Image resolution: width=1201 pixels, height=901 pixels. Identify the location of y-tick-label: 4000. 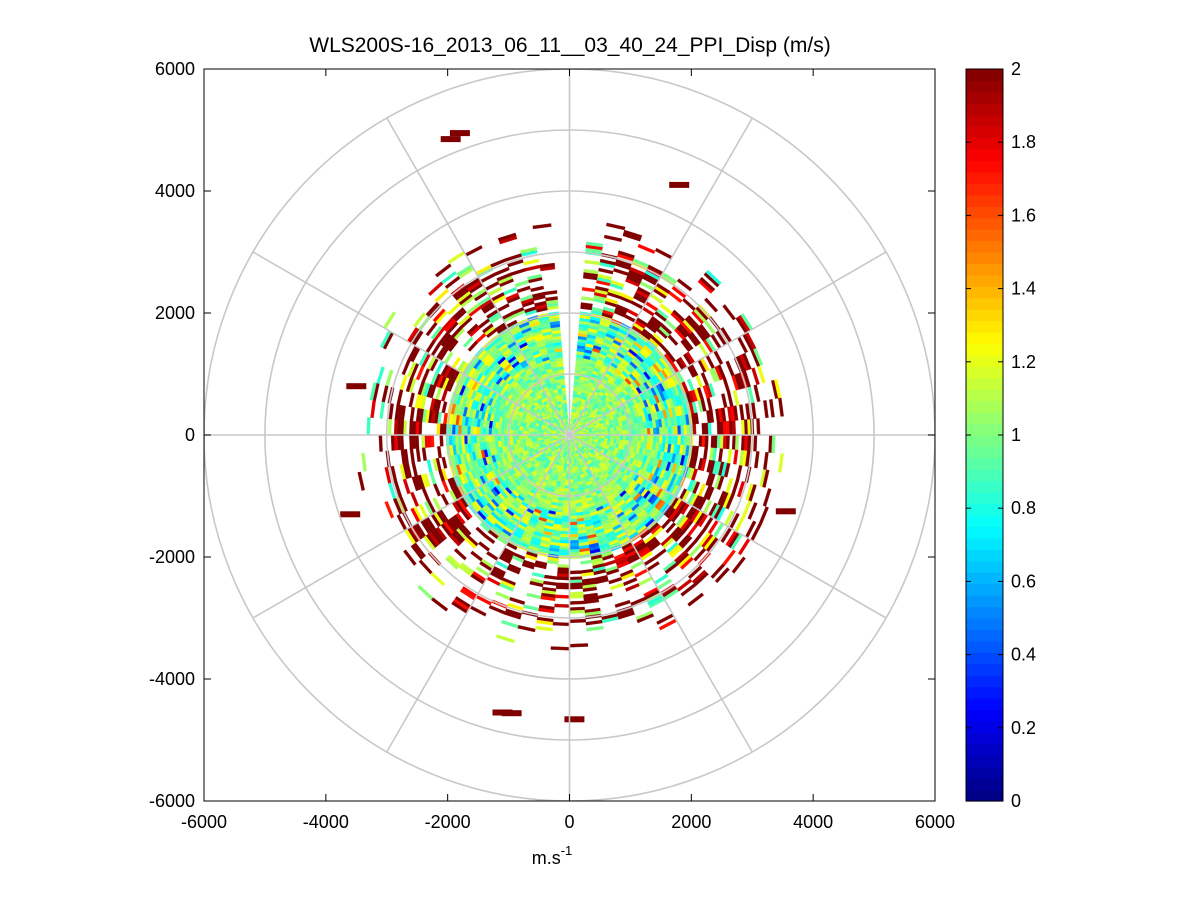
(175, 191).